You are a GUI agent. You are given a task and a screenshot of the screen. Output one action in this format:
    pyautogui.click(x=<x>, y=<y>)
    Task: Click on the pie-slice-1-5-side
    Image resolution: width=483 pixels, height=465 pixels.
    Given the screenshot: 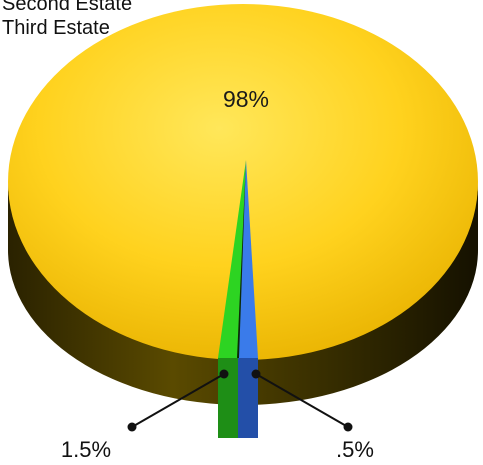 What is the action you would take?
    pyautogui.click(x=228, y=398)
    